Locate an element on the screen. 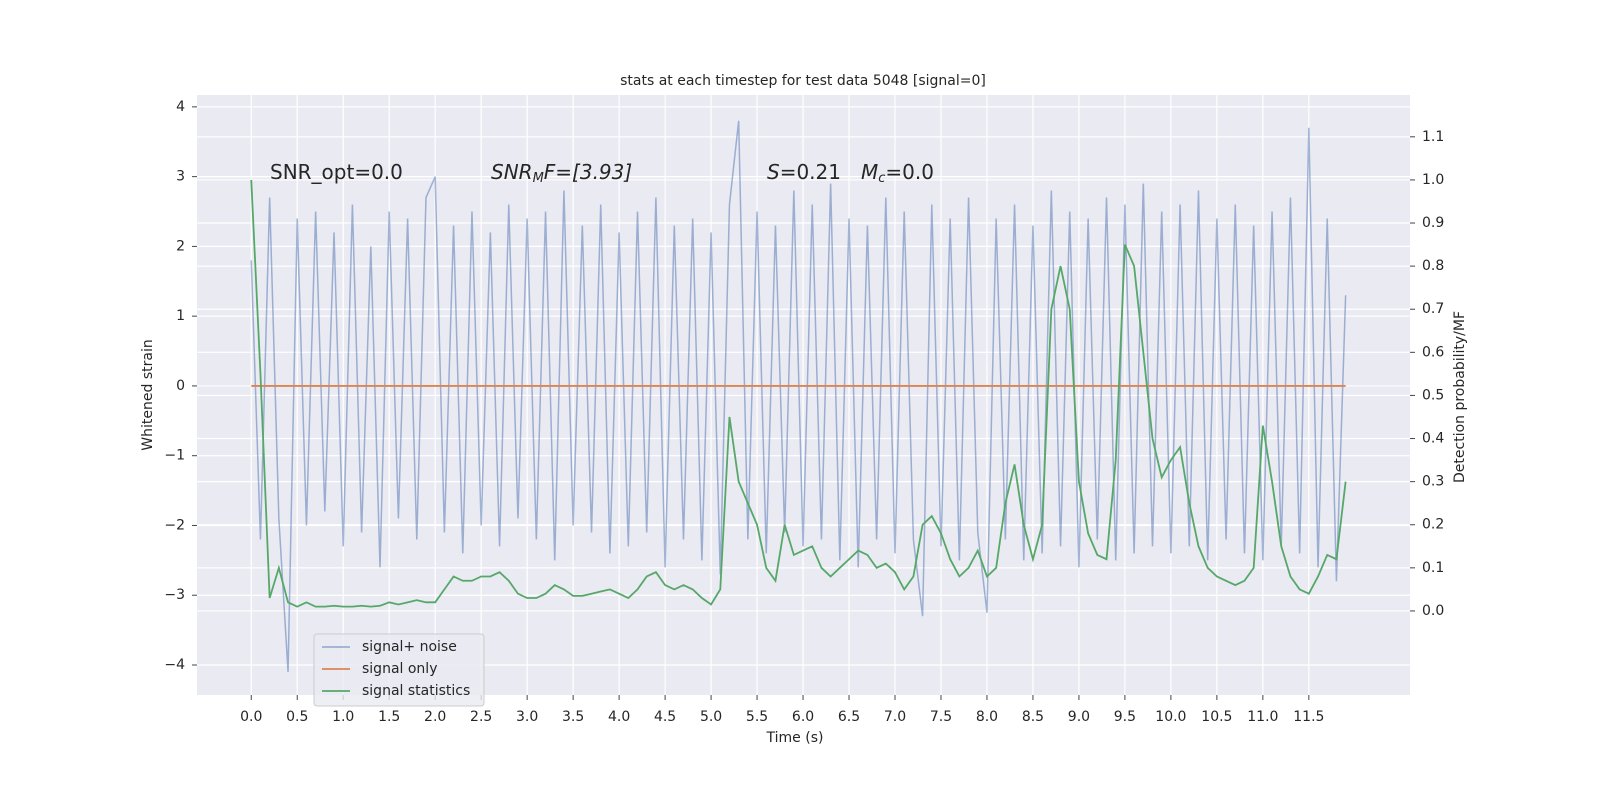 This screenshot has width=1600, height=800. x-tick-label: 3.0 is located at coordinates (527, 717).